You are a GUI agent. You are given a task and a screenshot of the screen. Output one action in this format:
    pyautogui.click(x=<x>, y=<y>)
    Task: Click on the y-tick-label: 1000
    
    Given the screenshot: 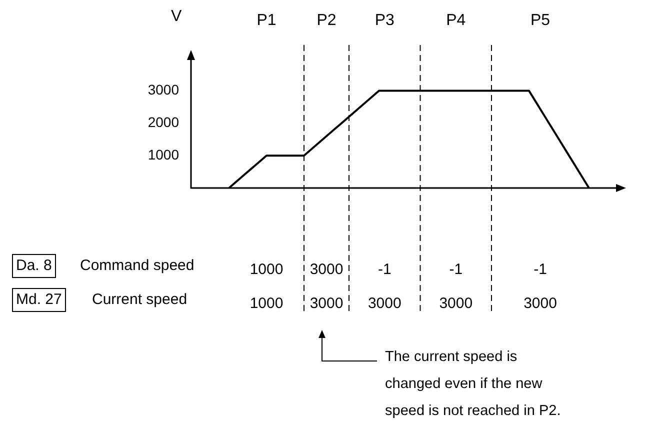 What is the action you would take?
    pyautogui.click(x=164, y=154)
    